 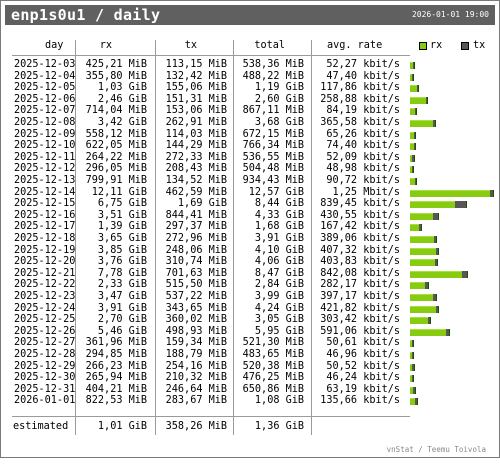 I want to click on rx-cell: 266,23 MiB, so click(x=104, y=366).